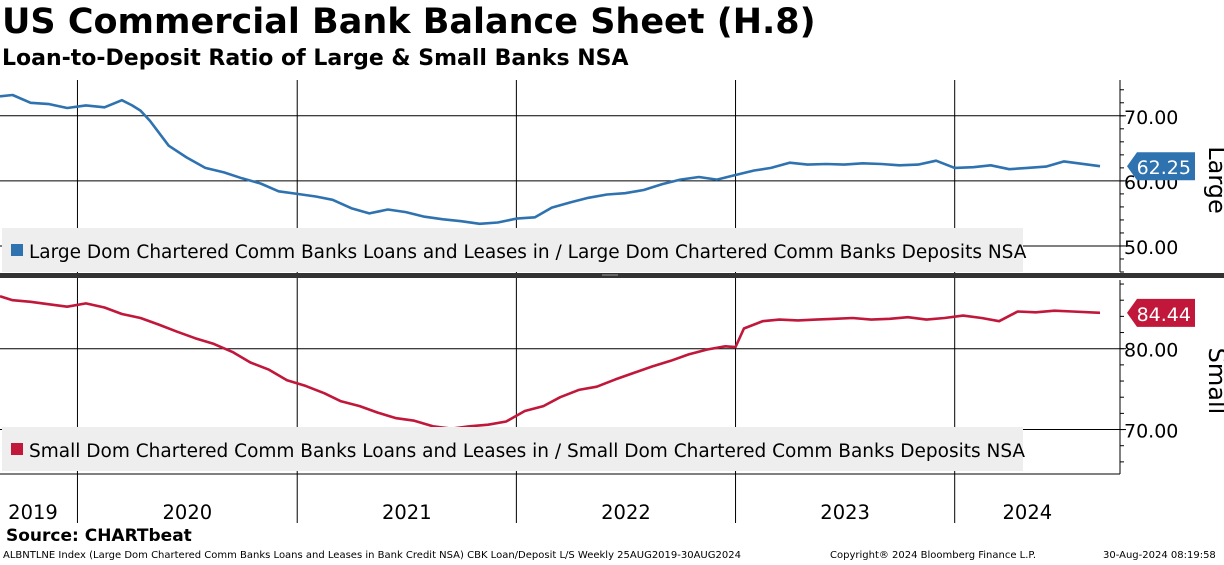  Describe the element at coordinates (933, 555) in the screenshot. I see `footer-copyright: Copyright® 2024 Bloomberg Finance L.P.` at that location.